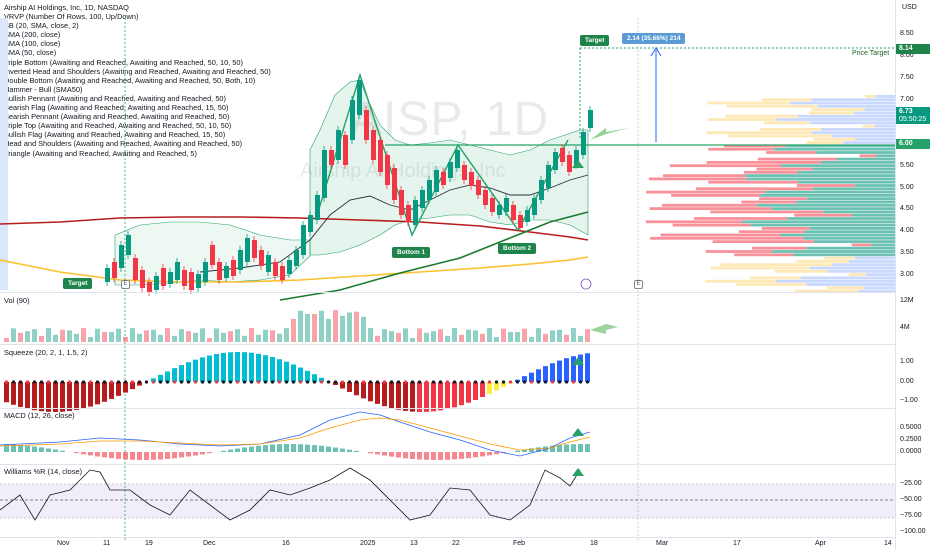 The height and width of the screenshot is (550, 932). I want to click on williams-title: Williams %R (14, close), so click(43, 471).